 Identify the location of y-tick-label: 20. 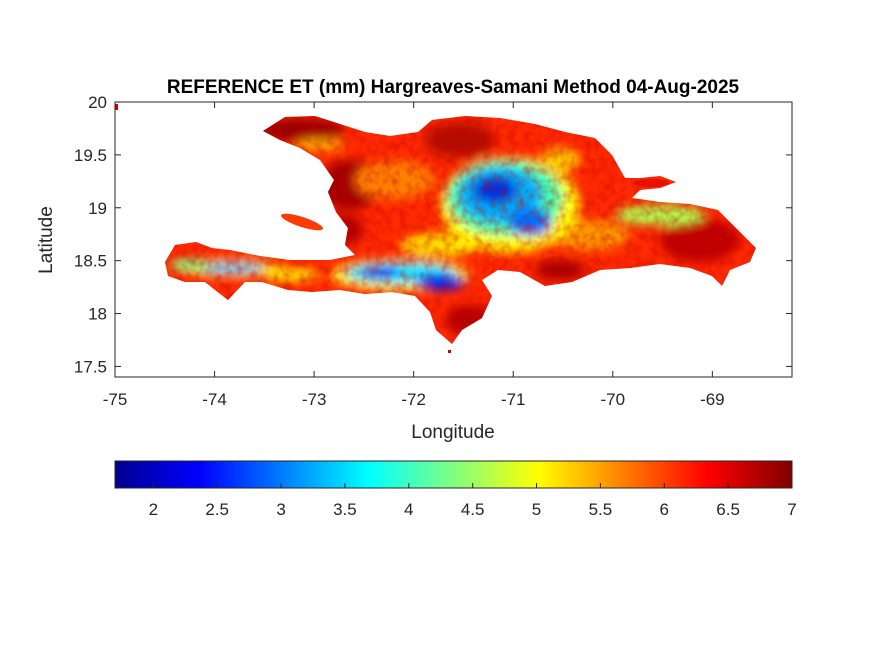
(97, 102).